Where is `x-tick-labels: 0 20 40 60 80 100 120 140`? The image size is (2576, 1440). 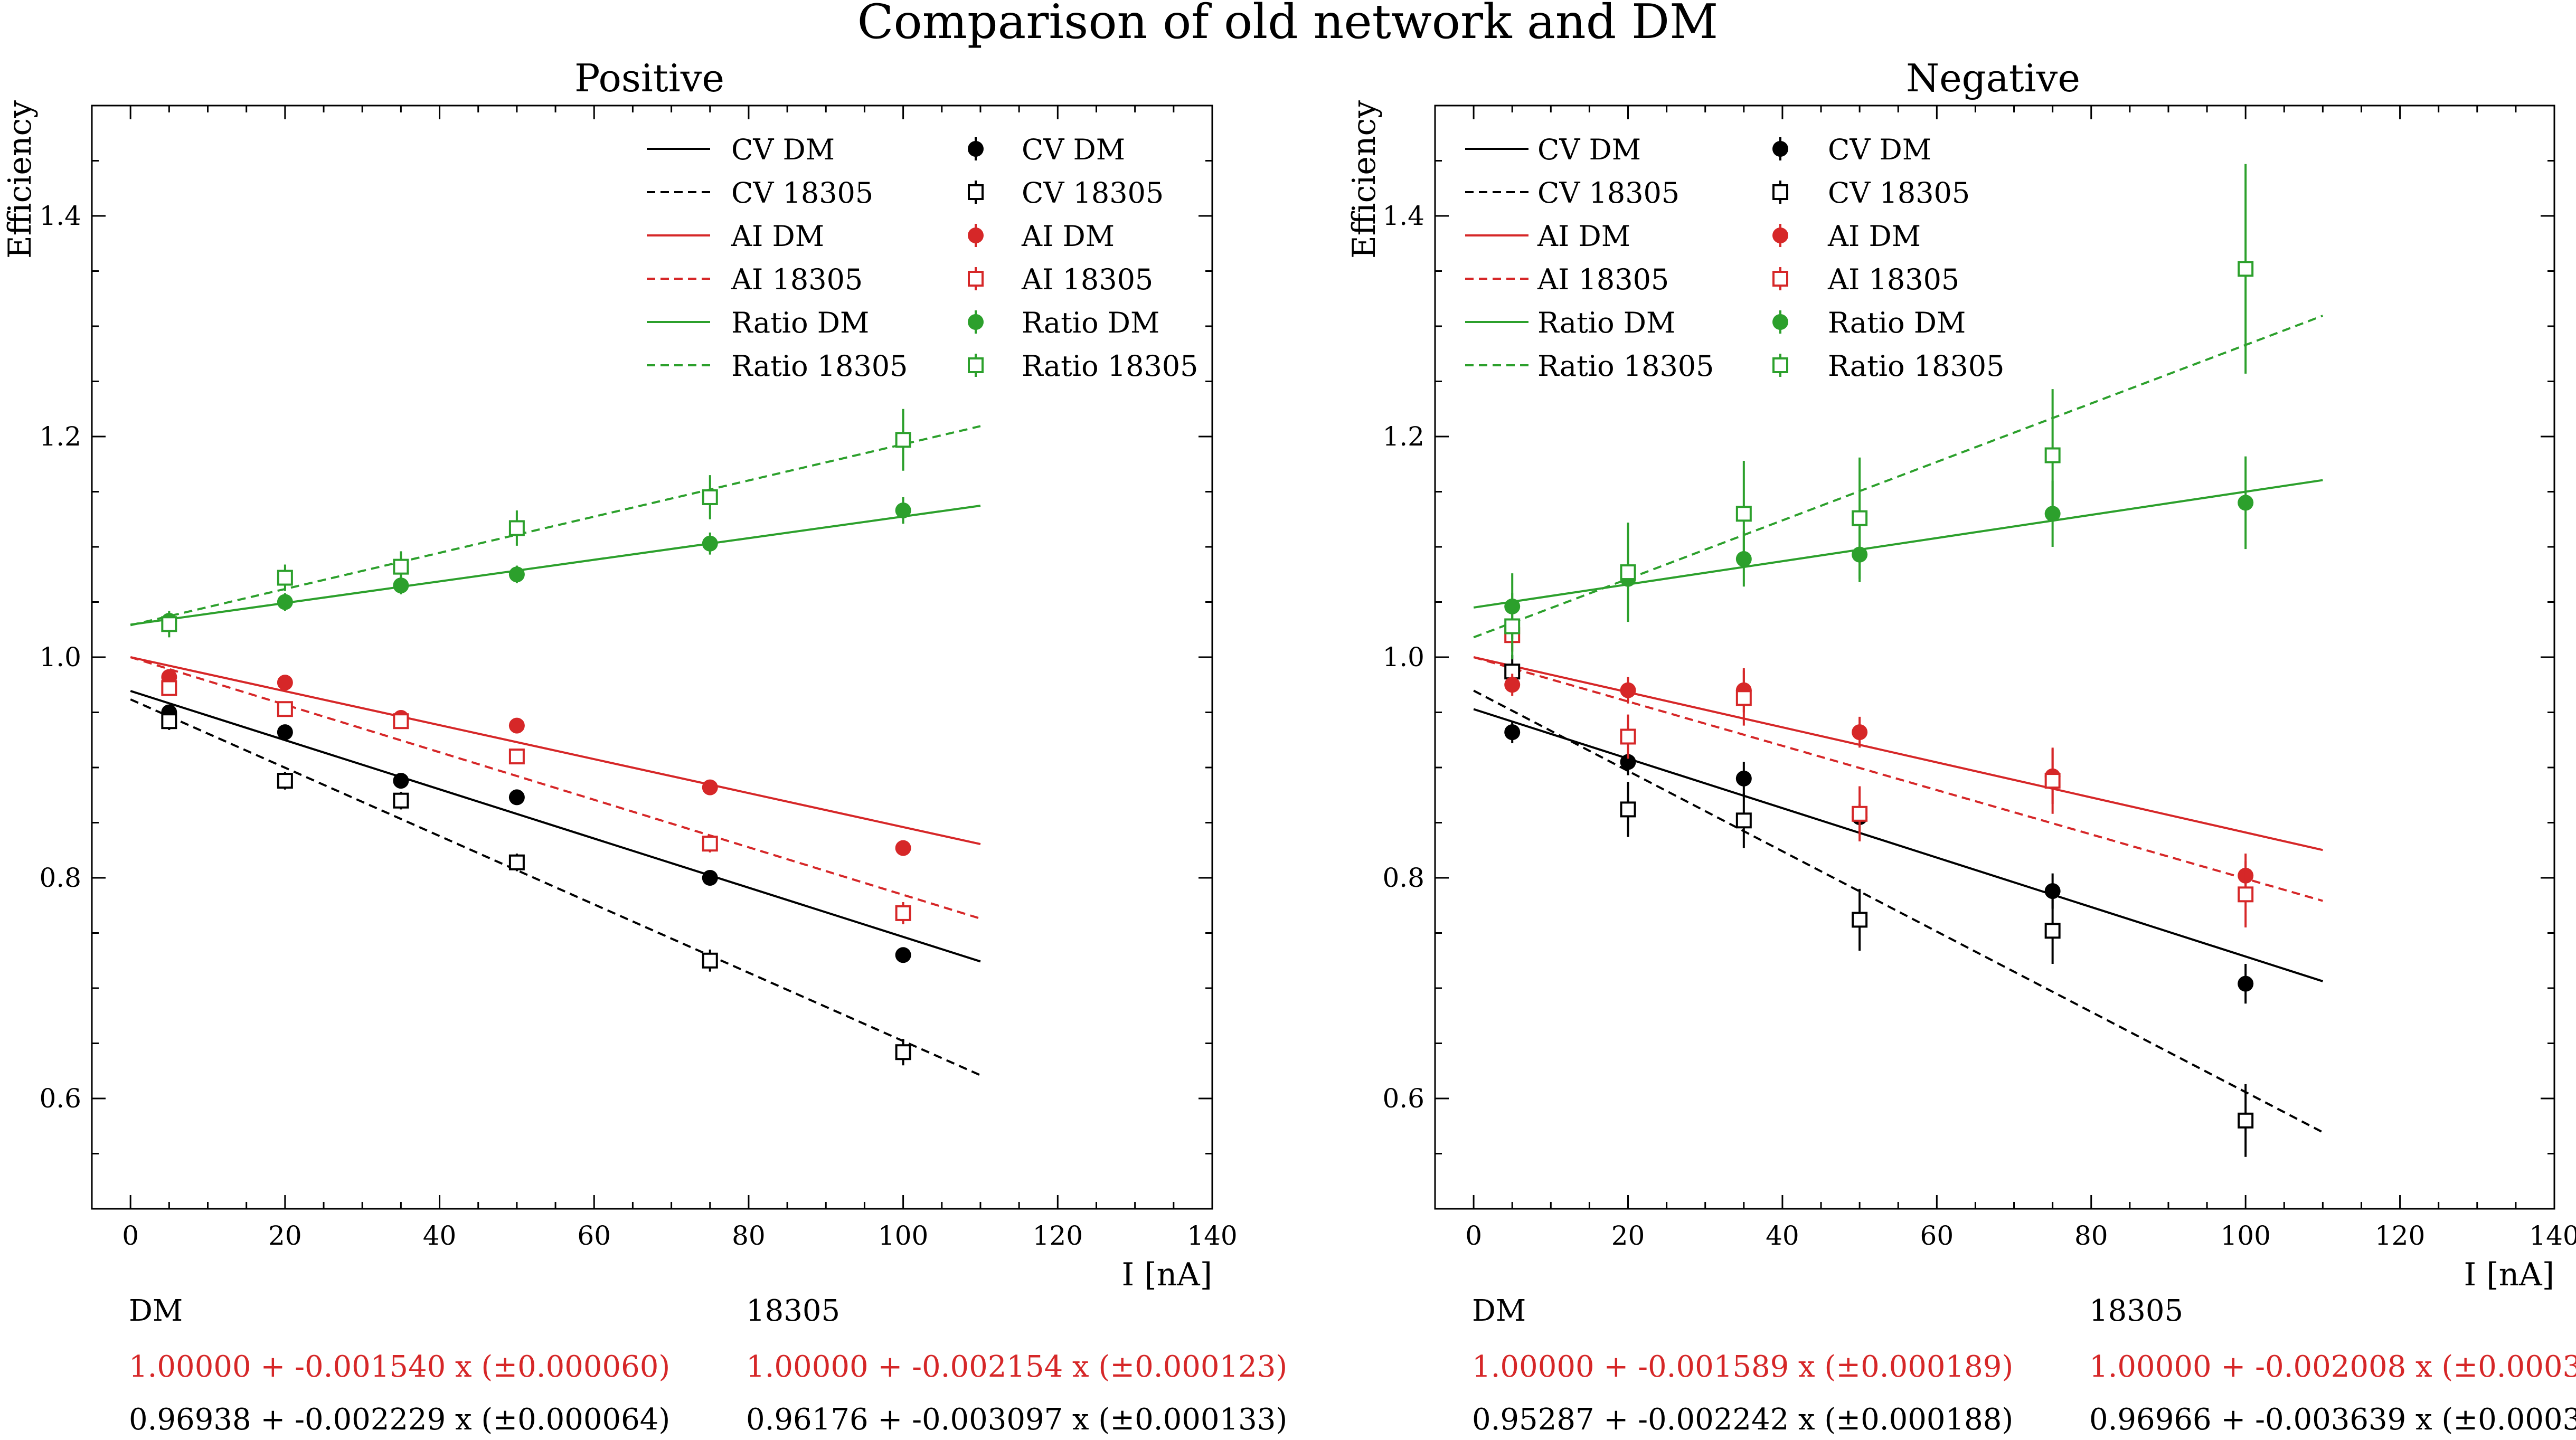 x-tick-labels: 0 20 40 60 80 100 120 140 is located at coordinates (2020, 1235).